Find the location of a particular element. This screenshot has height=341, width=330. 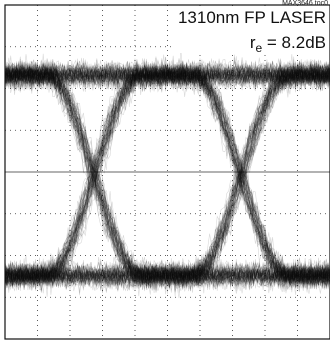

annotation-background is located at coordinates (250, 30).